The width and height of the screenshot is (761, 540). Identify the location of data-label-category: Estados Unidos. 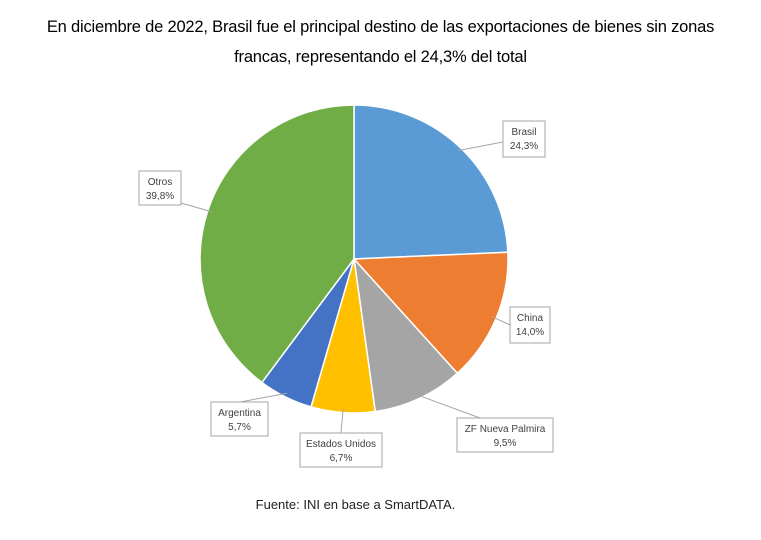
(341, 444).